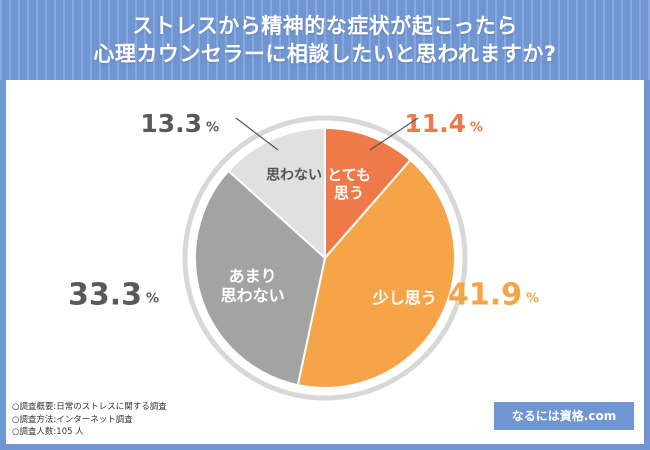 This screenshot has height=450, width=650. Describe the element at coordinates (253, 286) in the screenshot. I see `slice-label-2: あまり思わない` at that location.